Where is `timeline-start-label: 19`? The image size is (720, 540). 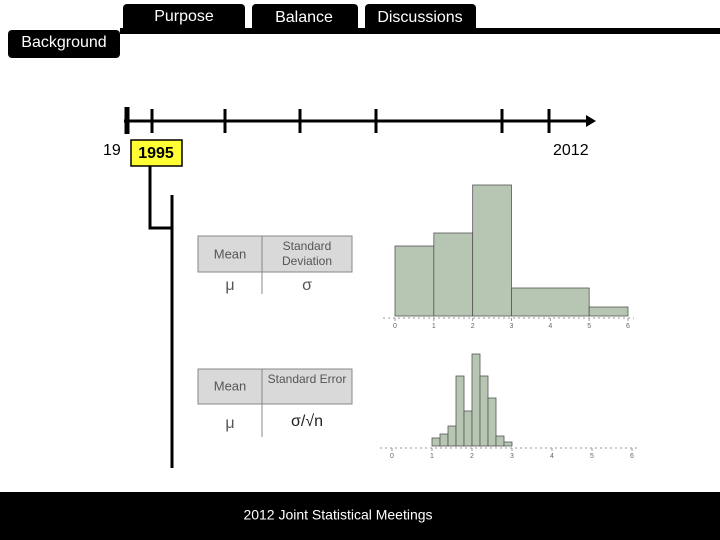
timeline-start-label: 19 is located at coordinates (112, 150).